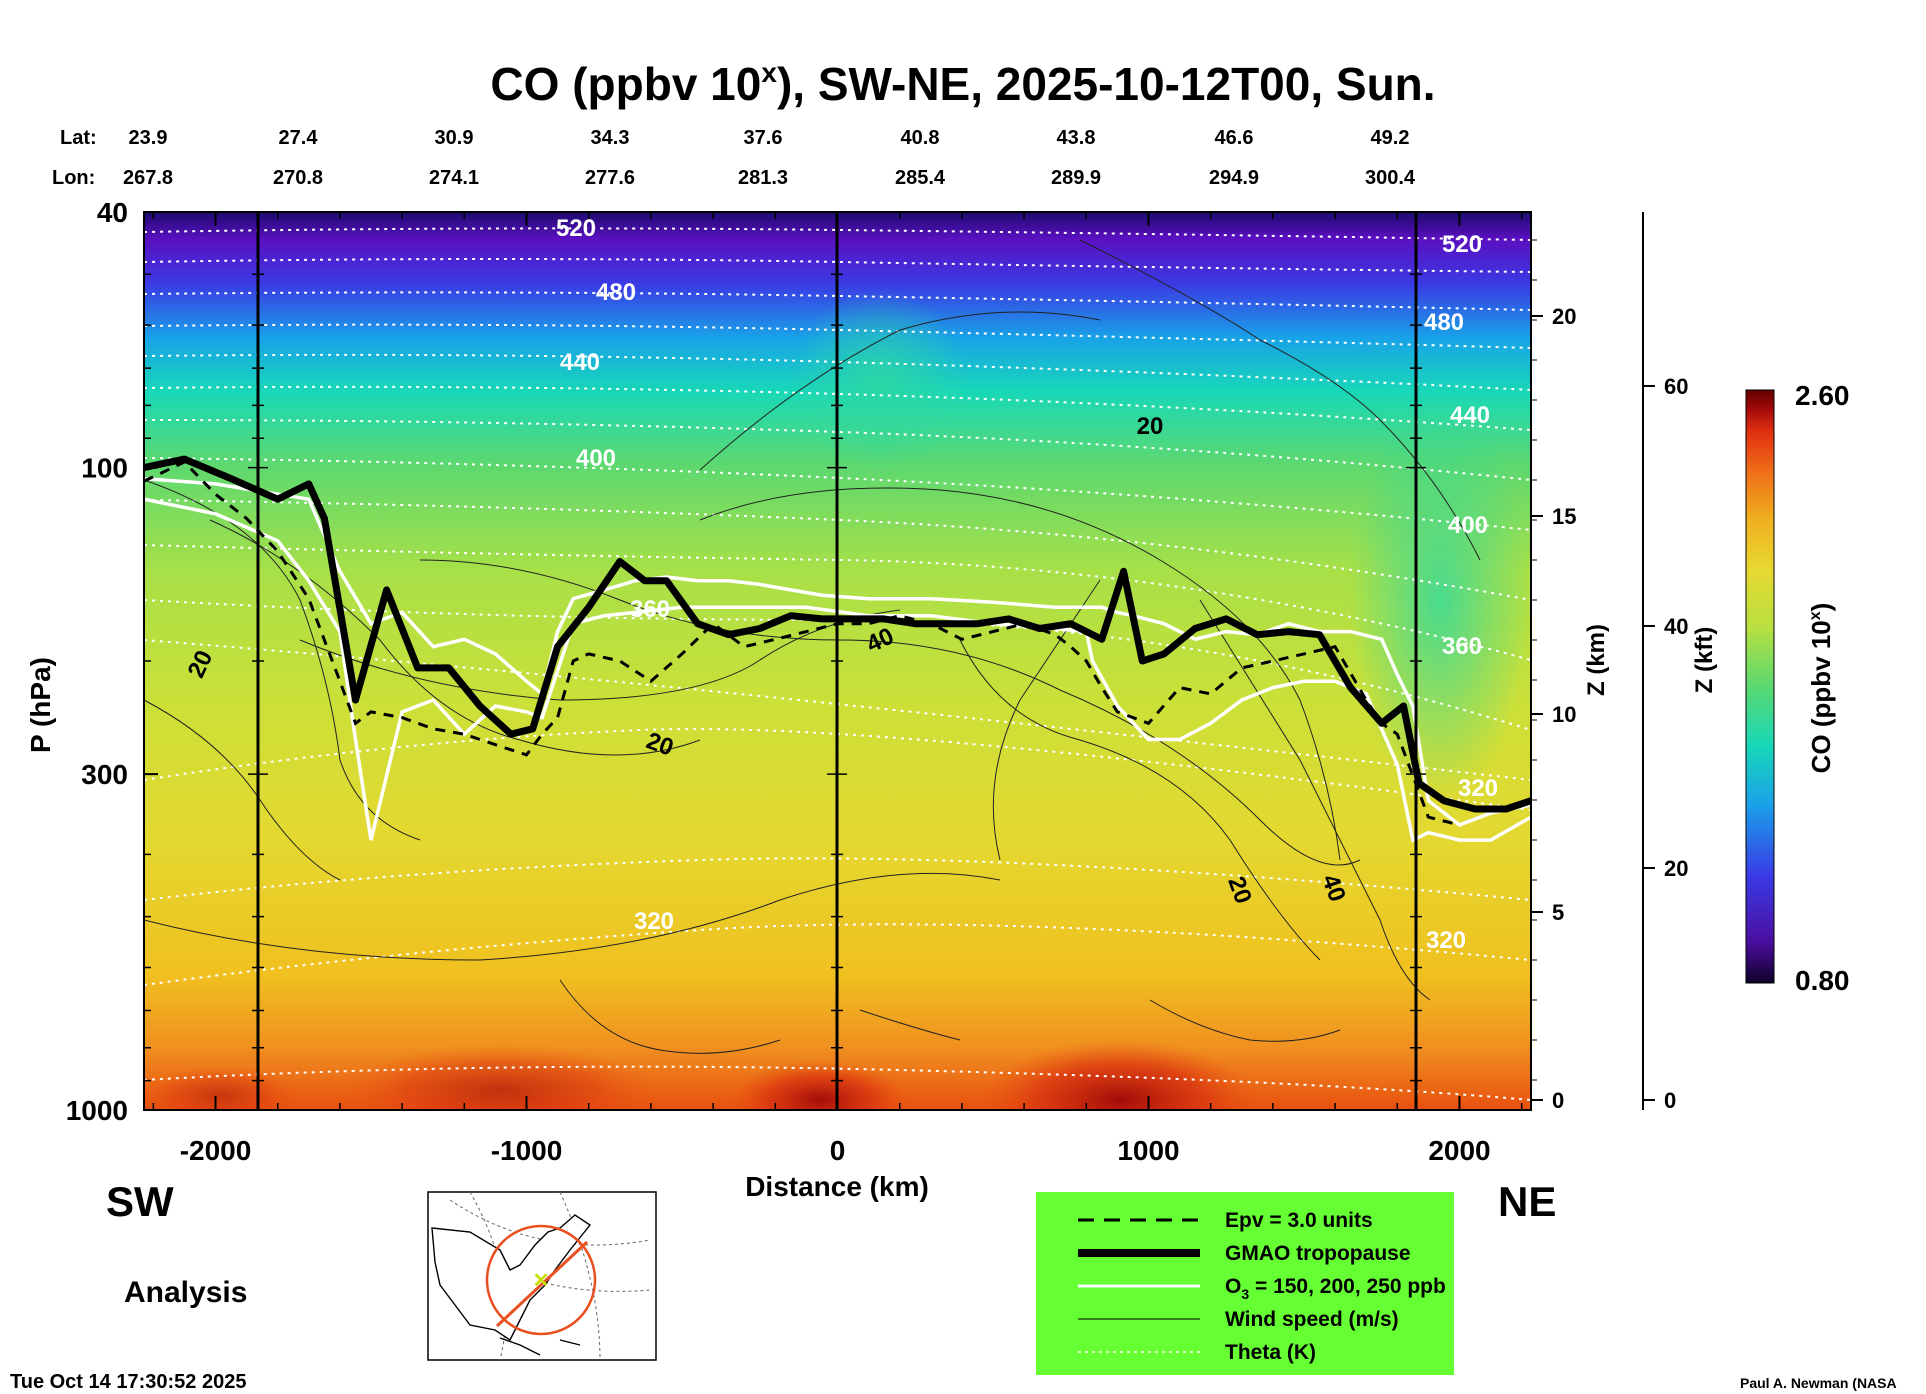 This screenshot has height=1394, width=1926. Describe the element at coordinates (1527, 1201) in the screenshot. I see `ne-label: NE` at that location.